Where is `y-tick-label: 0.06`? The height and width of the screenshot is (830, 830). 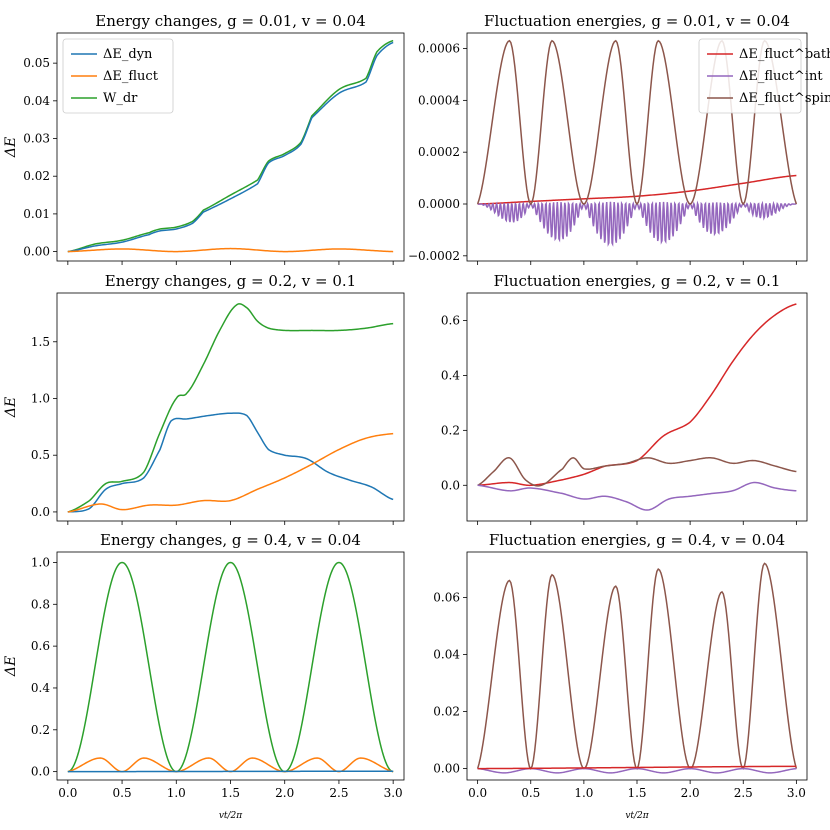 y-tick-label: 0.06 is located at coordinates (446, 598).